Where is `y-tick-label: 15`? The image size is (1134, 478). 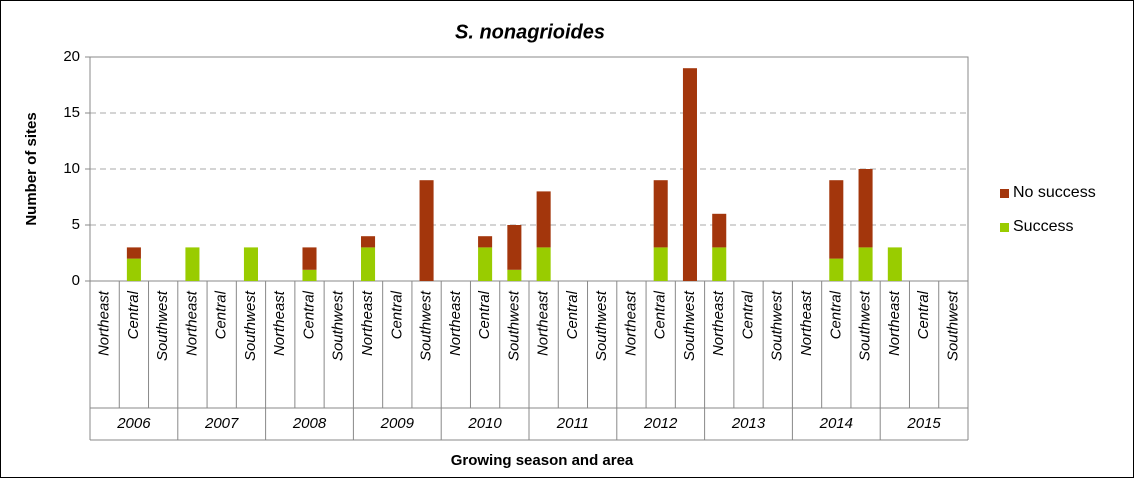
y-tick-label: 15 is located at coordinates (71, 112).